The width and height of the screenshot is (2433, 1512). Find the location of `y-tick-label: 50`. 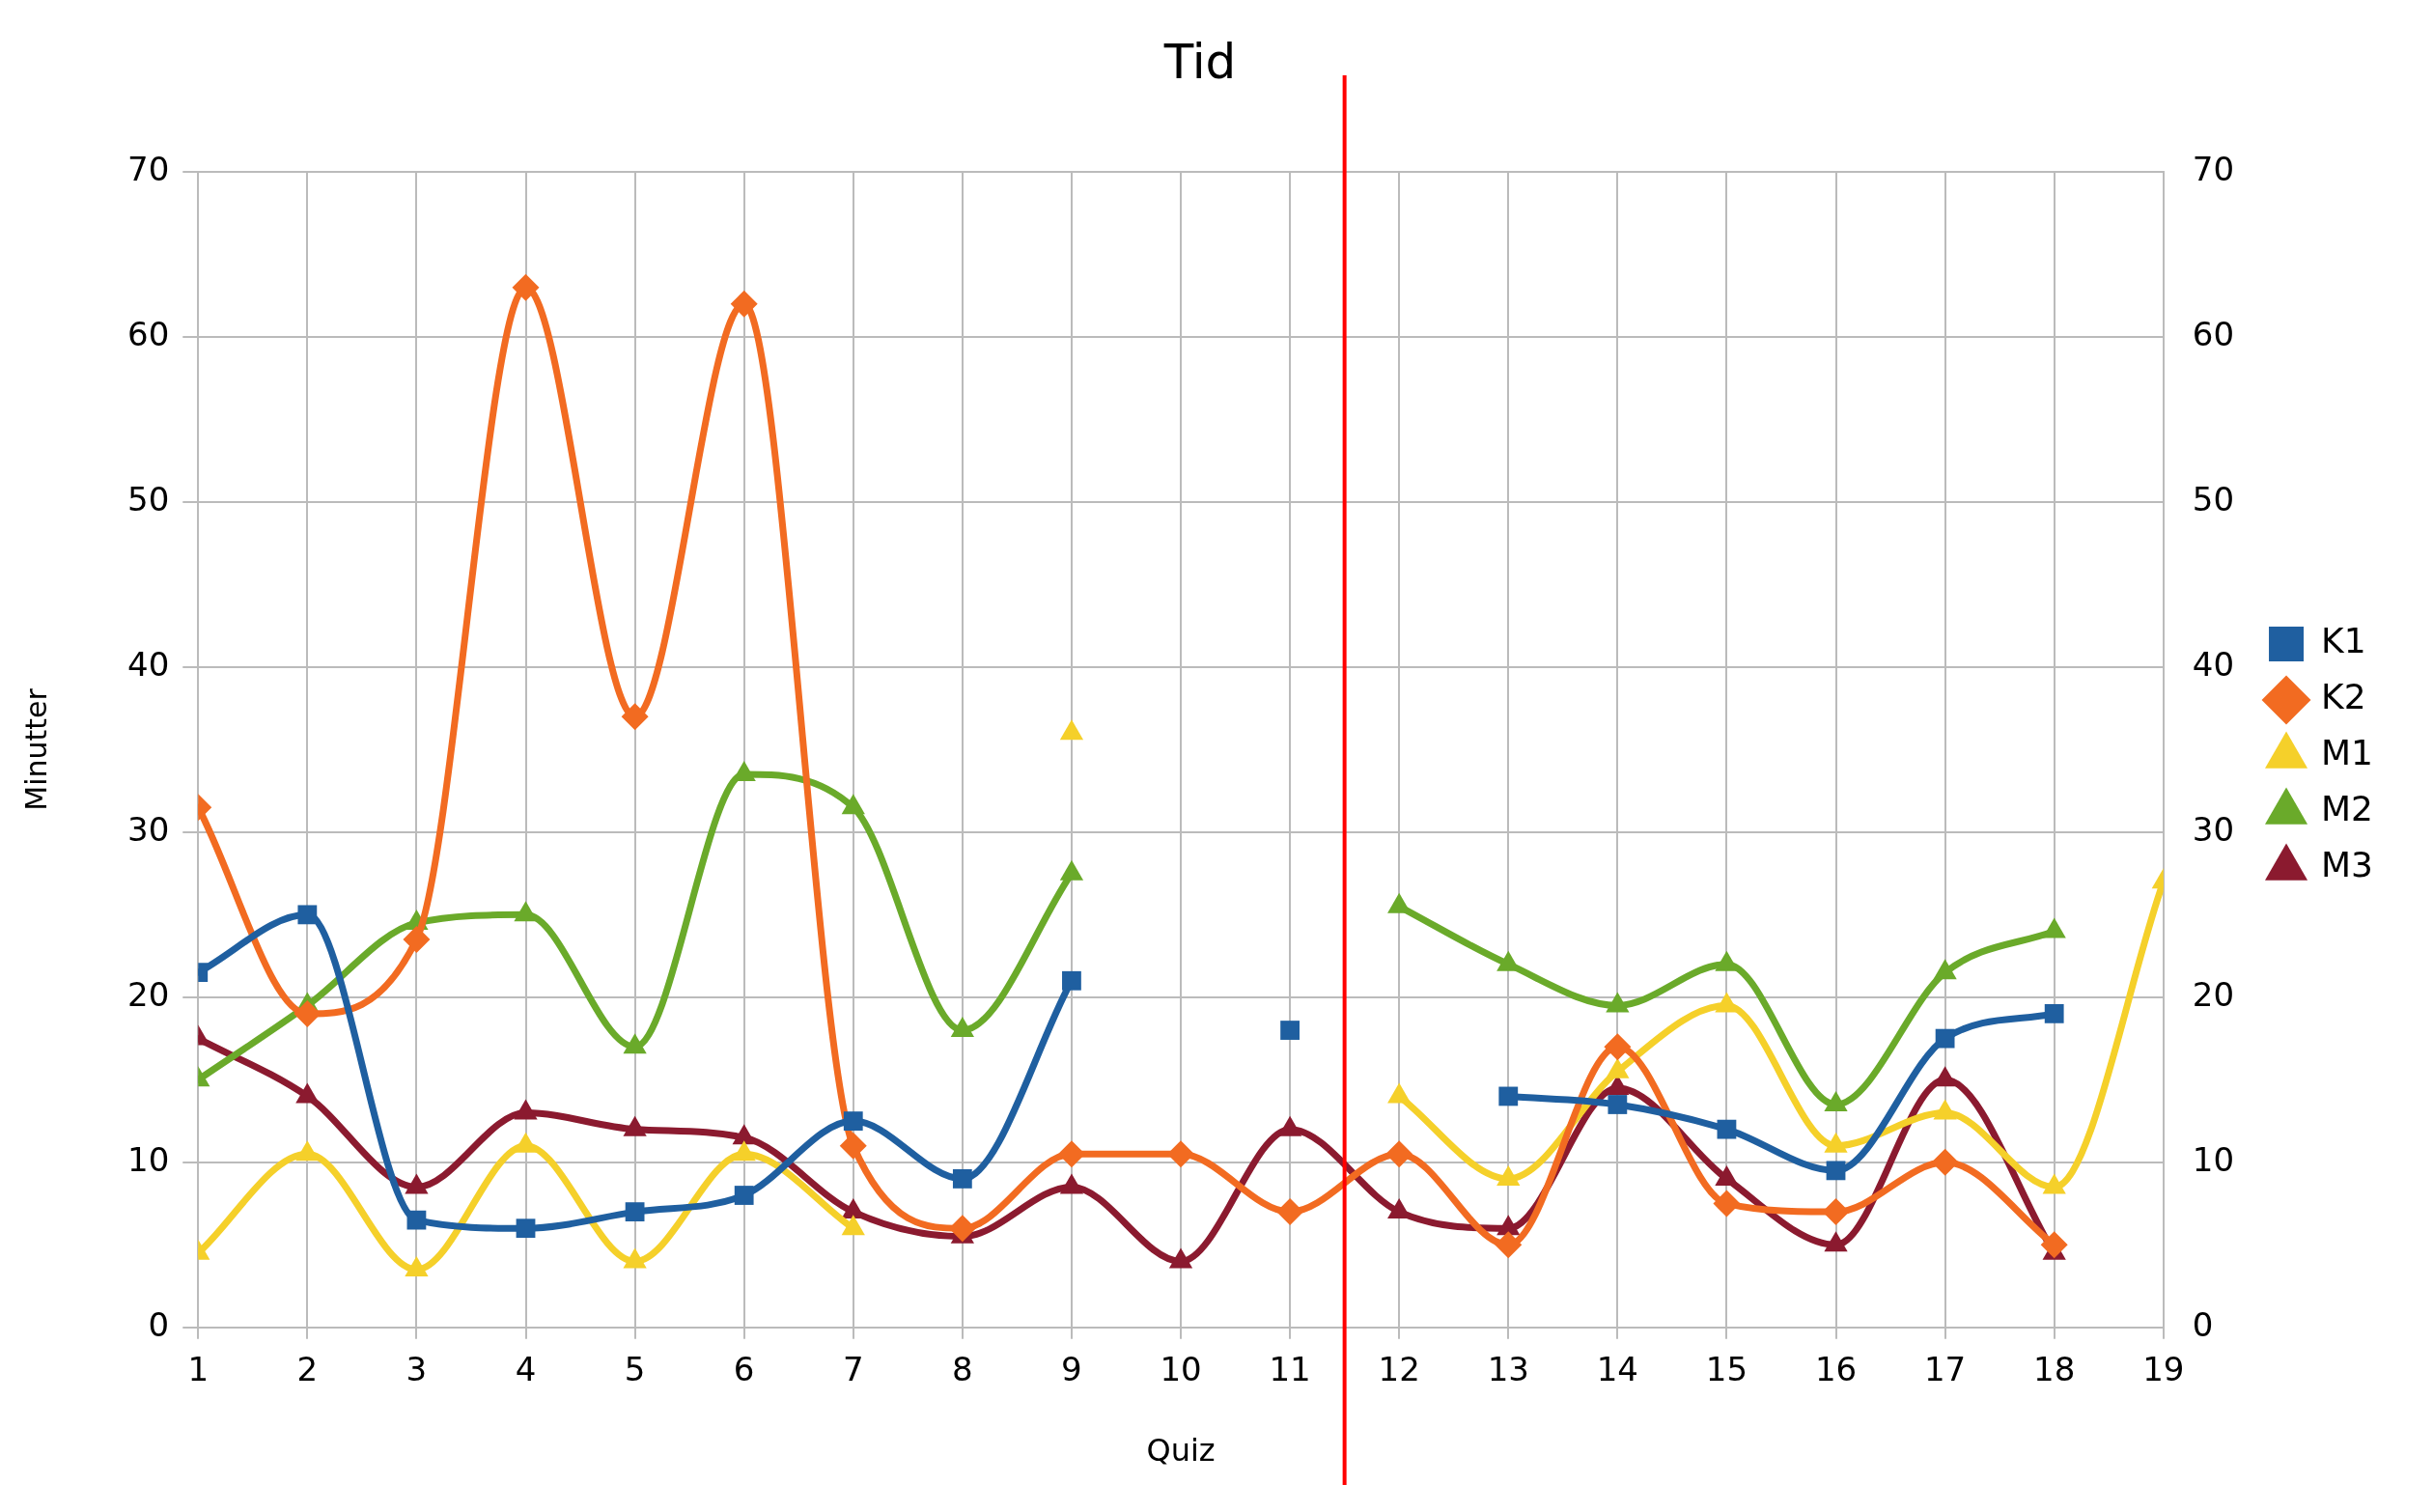

y-tick-label: 50 is located at coordinates (149, 499).